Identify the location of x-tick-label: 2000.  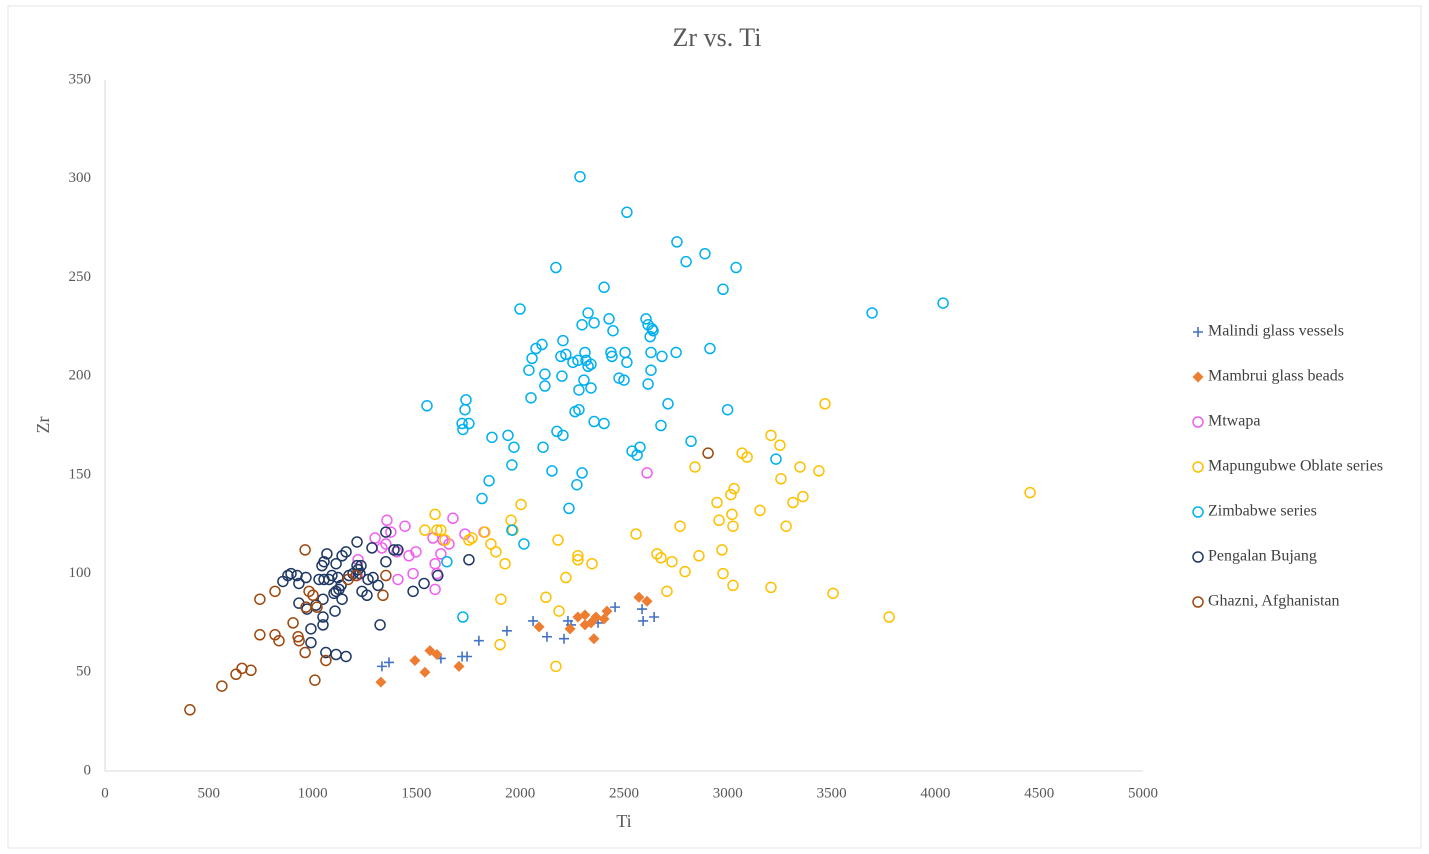
(520, 793).